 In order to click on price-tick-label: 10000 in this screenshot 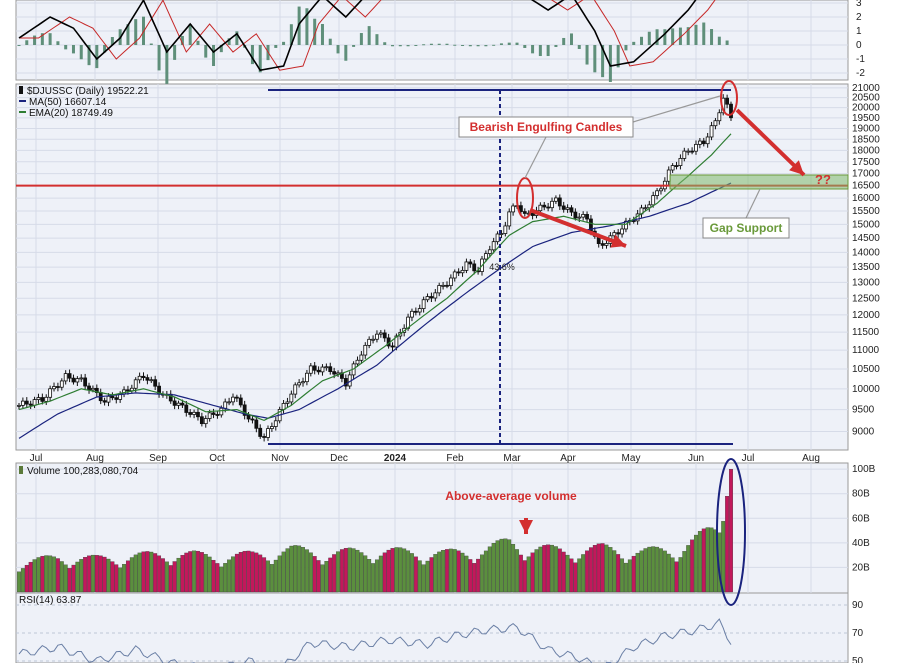, I will do `click(866, 389)`.